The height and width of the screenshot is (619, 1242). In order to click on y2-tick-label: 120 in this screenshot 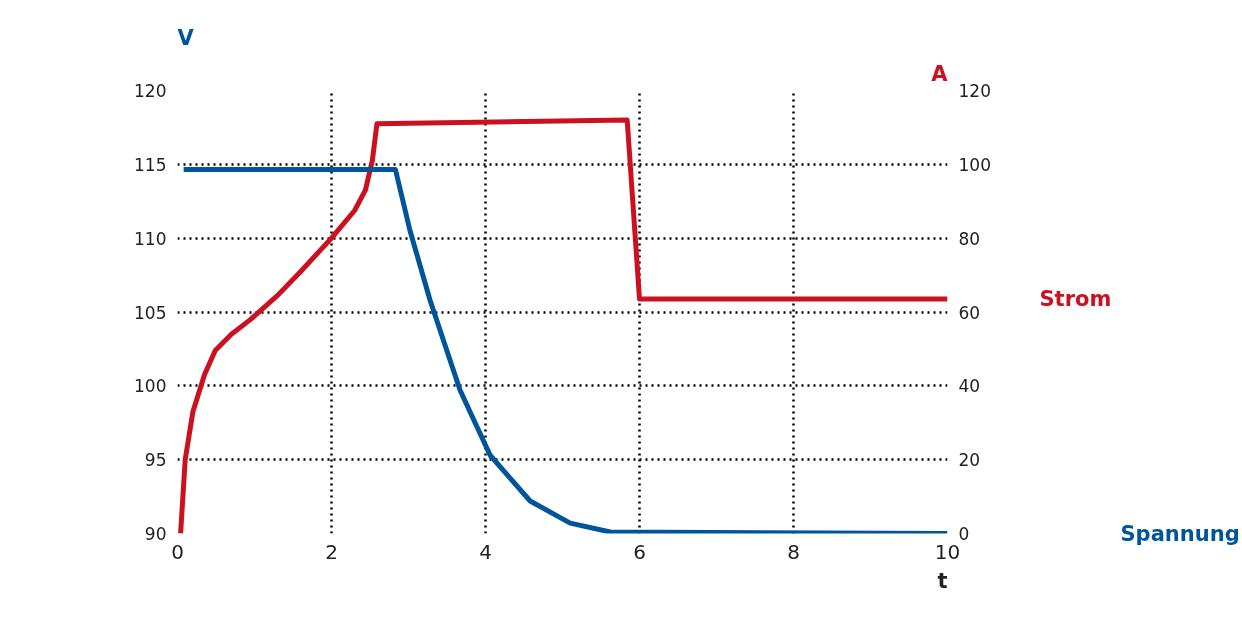, I will do `click(974, 91)`.